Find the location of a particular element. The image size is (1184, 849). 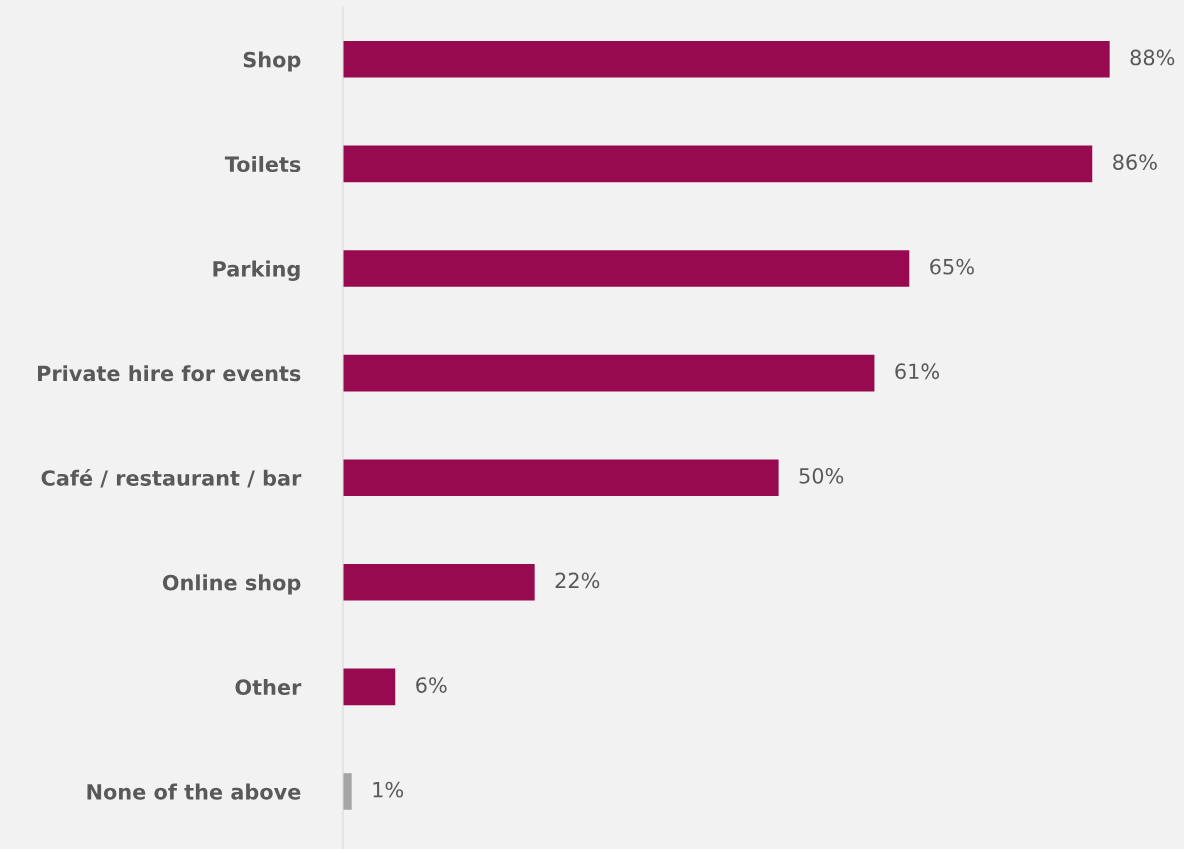

y-tick-label: Café / restaurant / bar is located at coordinates (171, 478).